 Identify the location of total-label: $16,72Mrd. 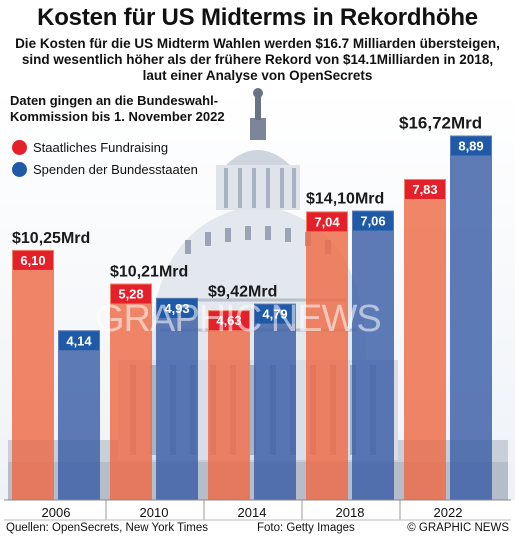
(440, 123).